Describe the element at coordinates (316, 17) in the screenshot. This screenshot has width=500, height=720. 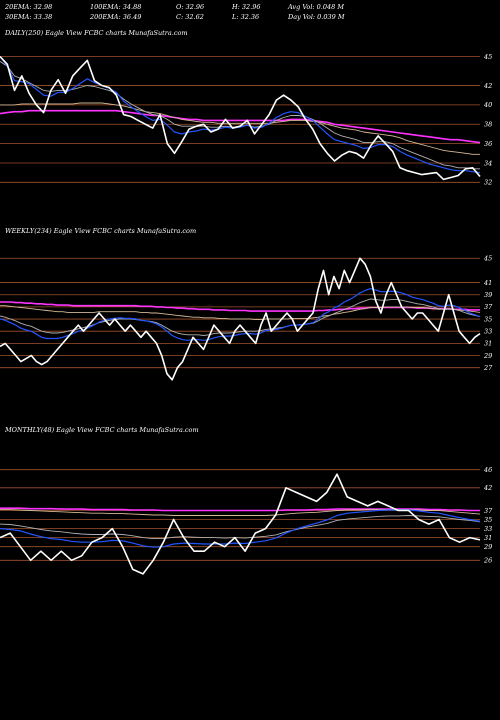
I see `stat-day-vol: Day Vol: 0.039 M` at that location.